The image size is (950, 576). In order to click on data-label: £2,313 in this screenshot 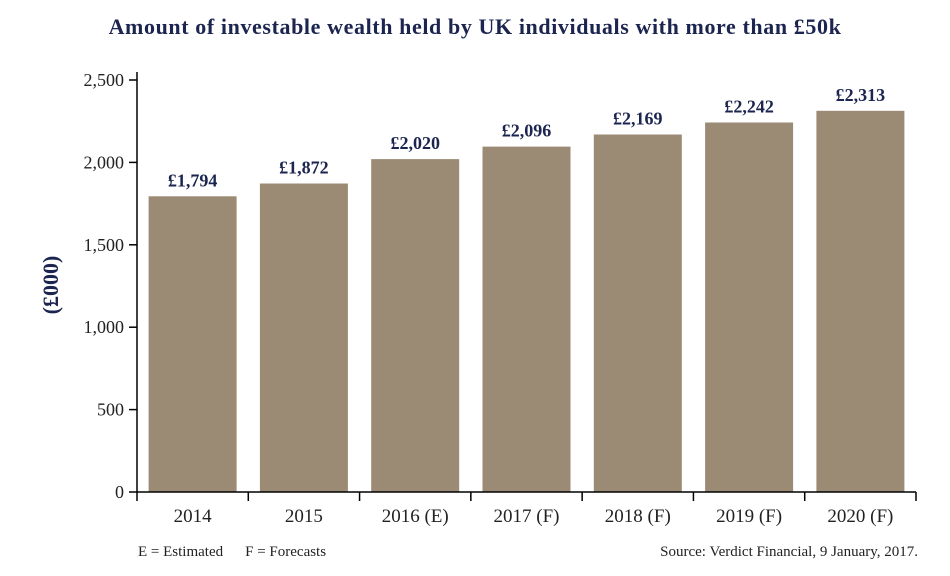, I will do `click(861, 95)`.